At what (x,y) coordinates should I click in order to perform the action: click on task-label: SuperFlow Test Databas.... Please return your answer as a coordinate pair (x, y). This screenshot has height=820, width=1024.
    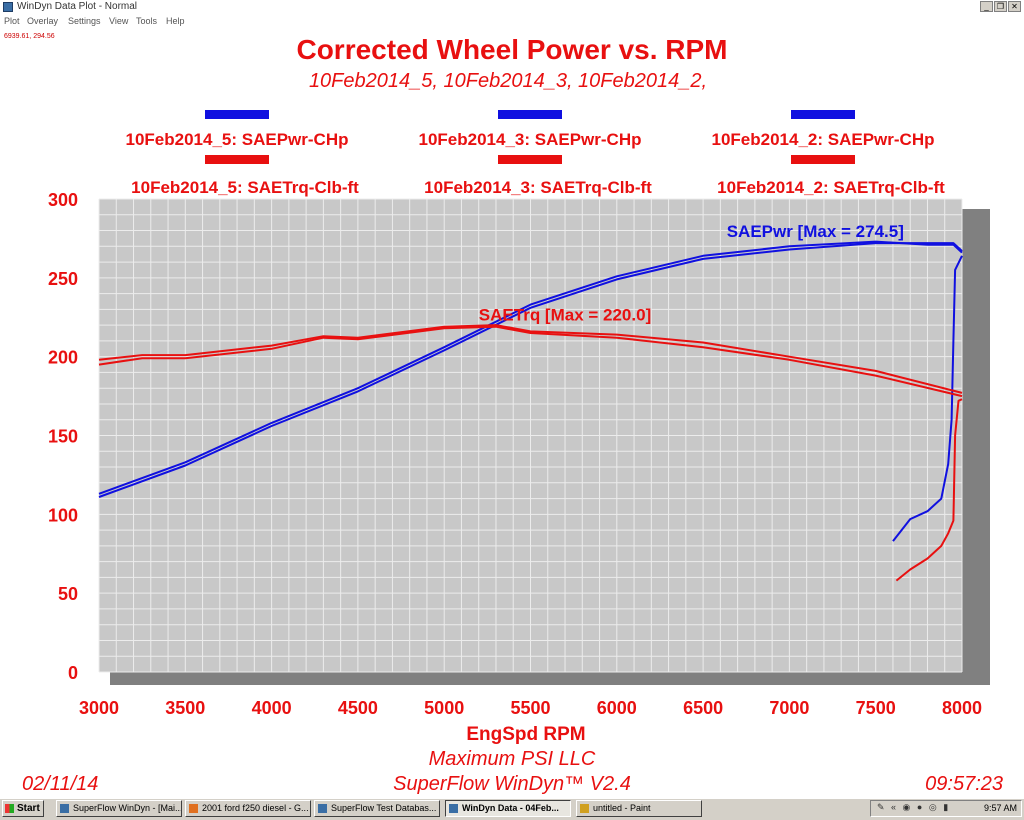
    Looking at the image, I should click on (384, 808).